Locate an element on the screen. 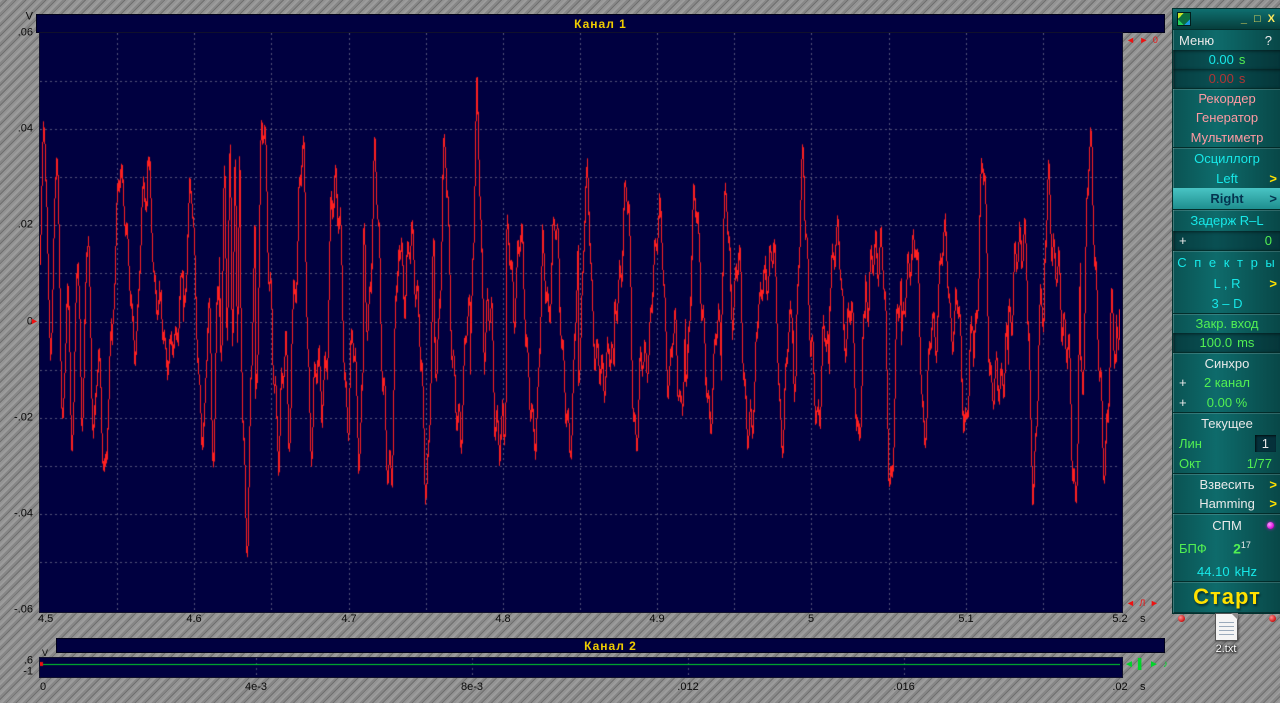 Image resolution: width=1280 pixels, height=703 pixels. channel2-y-unit: V is located at coordinates (45, 653).